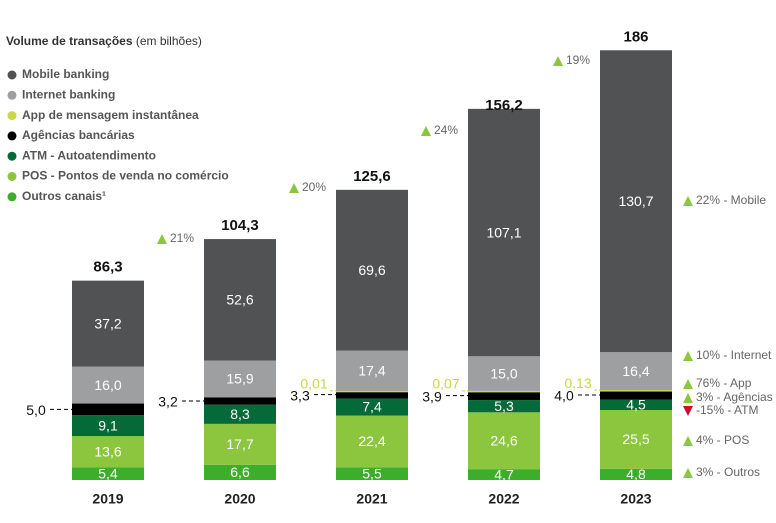  What do you see at coordinates (314, 187) in the screenshot?
I see `growth-label: 20%` at bounding box center [314, 187].